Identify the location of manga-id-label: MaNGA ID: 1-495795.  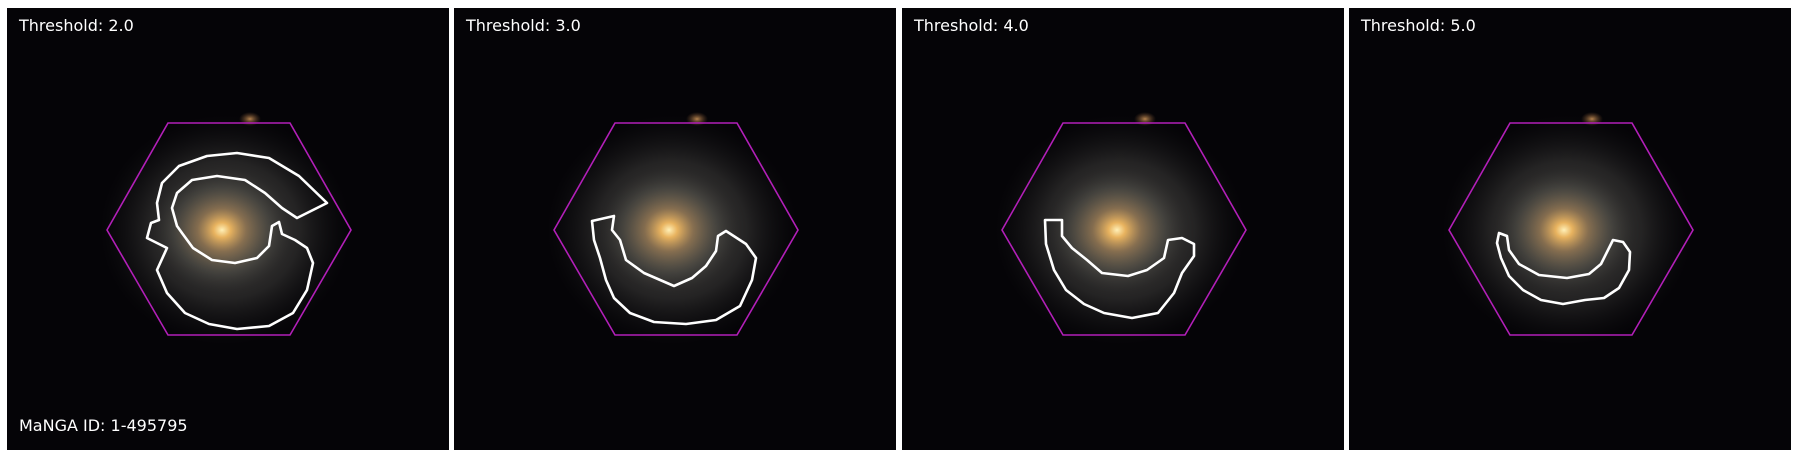
(103, 426).